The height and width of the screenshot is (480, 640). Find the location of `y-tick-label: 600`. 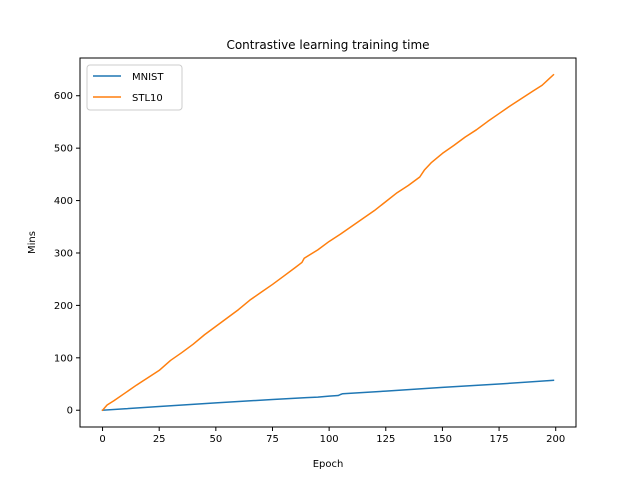

y-tick-label: 600 is located at coordinates (63, 96).